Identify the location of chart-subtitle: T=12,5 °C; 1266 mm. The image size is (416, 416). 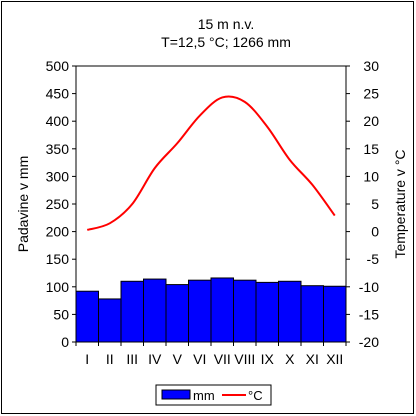
(226, 42).